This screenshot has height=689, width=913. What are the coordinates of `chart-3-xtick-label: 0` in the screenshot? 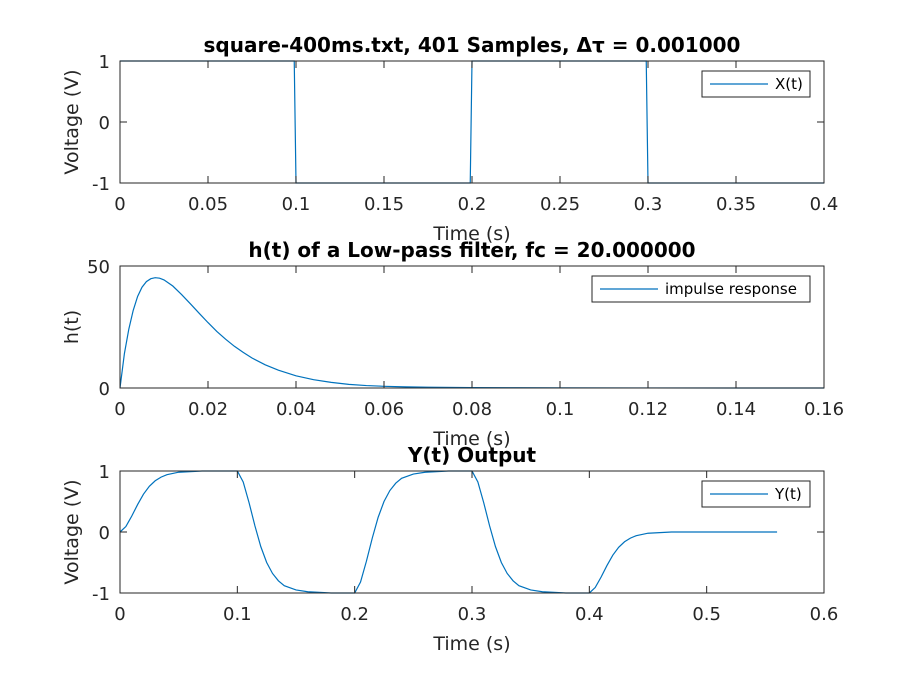 It's located at (119, 614).